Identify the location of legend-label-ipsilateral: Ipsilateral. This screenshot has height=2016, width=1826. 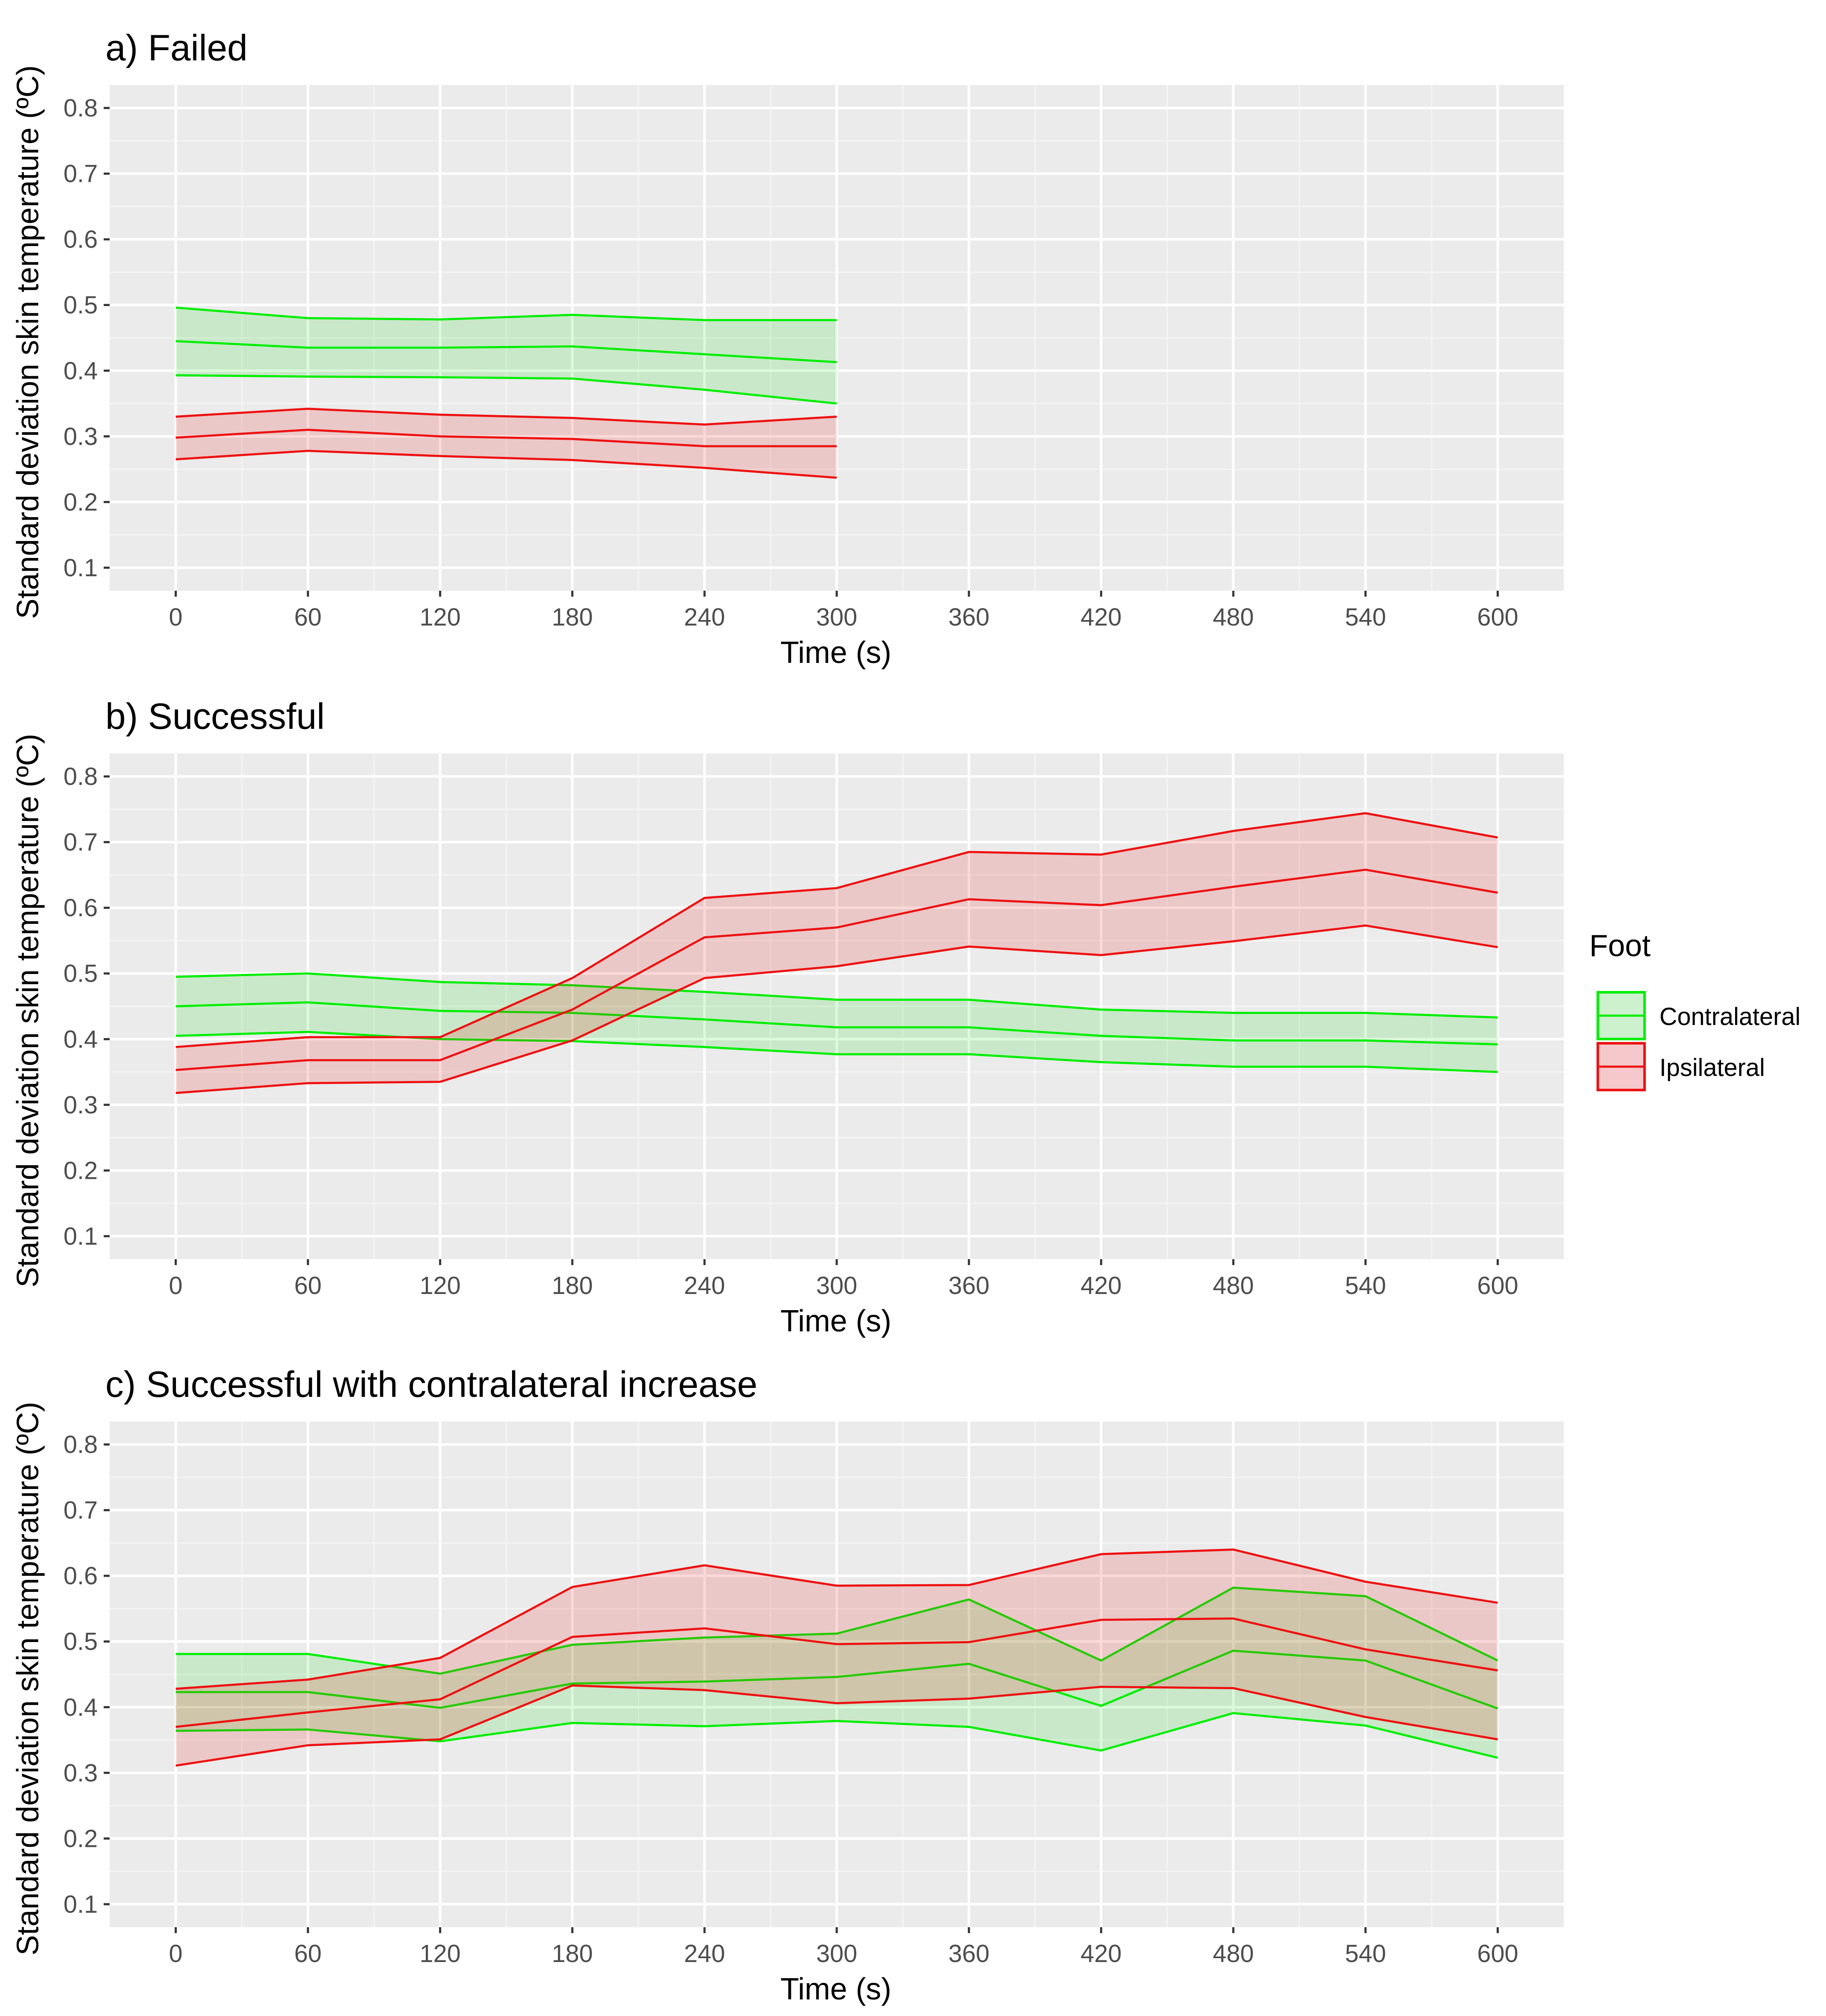
(1712, 1068).